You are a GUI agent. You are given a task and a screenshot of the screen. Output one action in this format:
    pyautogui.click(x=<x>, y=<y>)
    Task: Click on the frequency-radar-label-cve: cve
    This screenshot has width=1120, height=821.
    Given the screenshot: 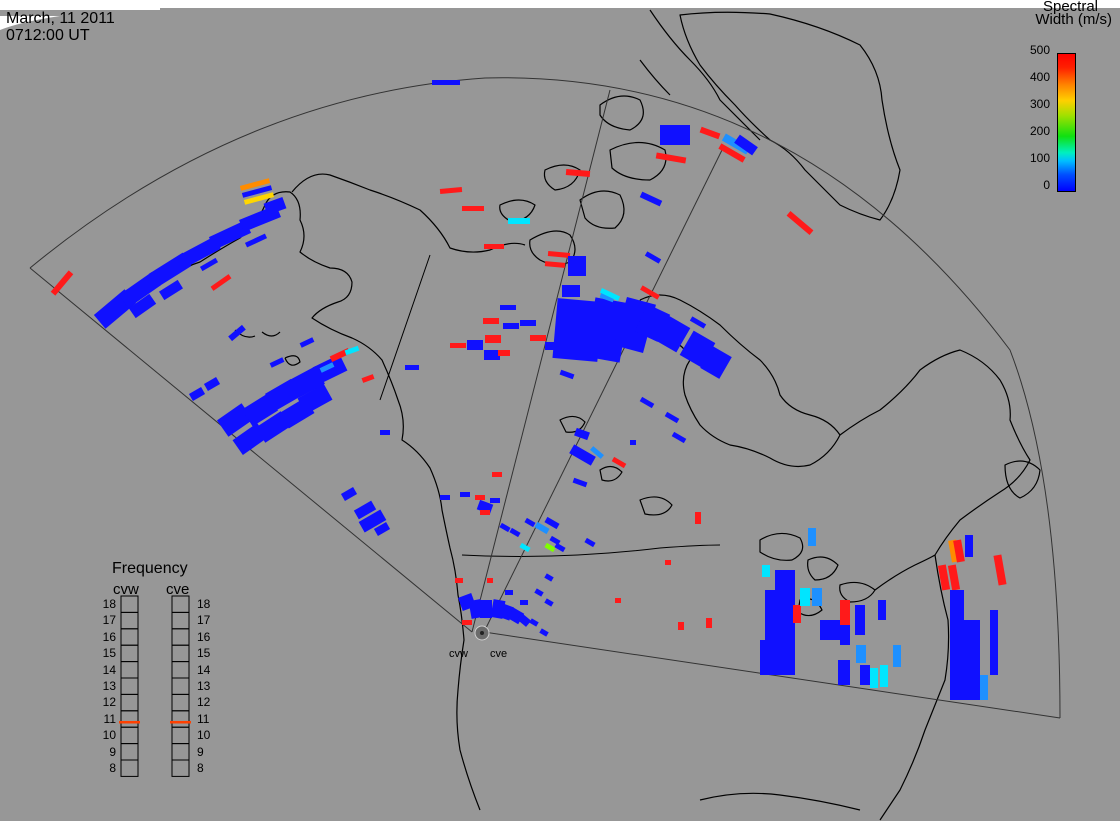 What is the action you would take?
    pyautogui.click(x=178, y=589)
    